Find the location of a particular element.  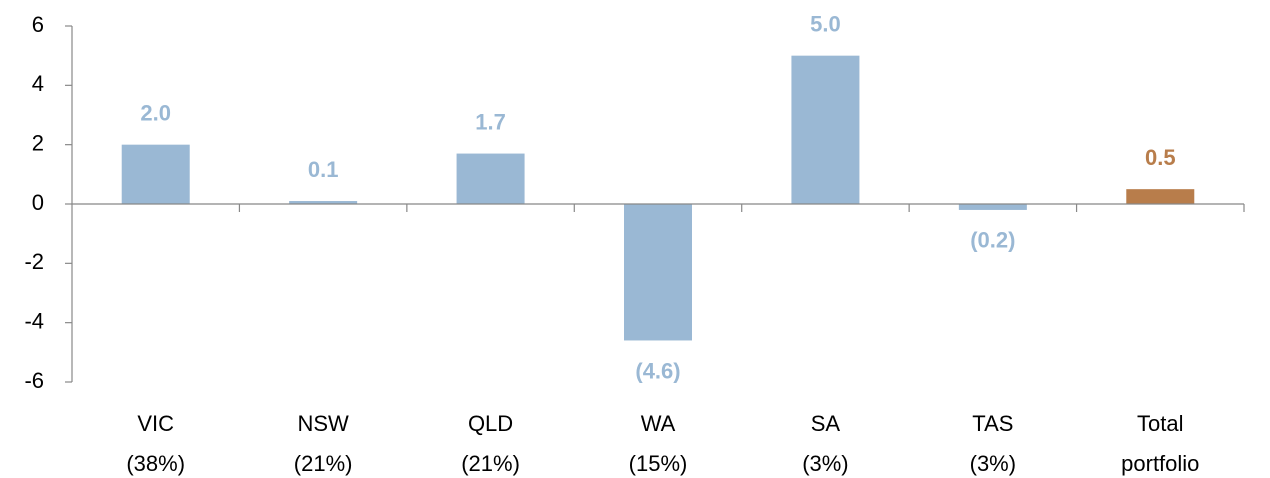

x-tick-label: QLD (21%) is located at coordinates (490, 443).